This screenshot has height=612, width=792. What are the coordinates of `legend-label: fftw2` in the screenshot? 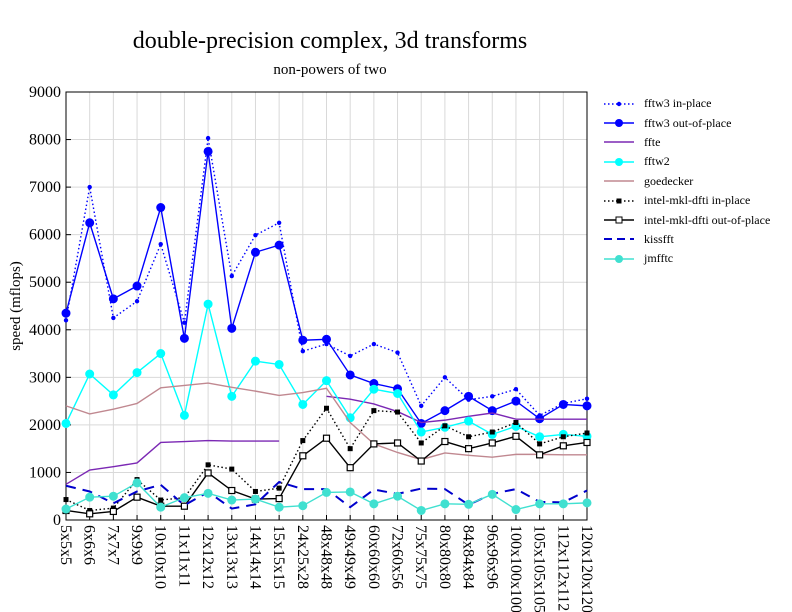 It's located at (657, 161).